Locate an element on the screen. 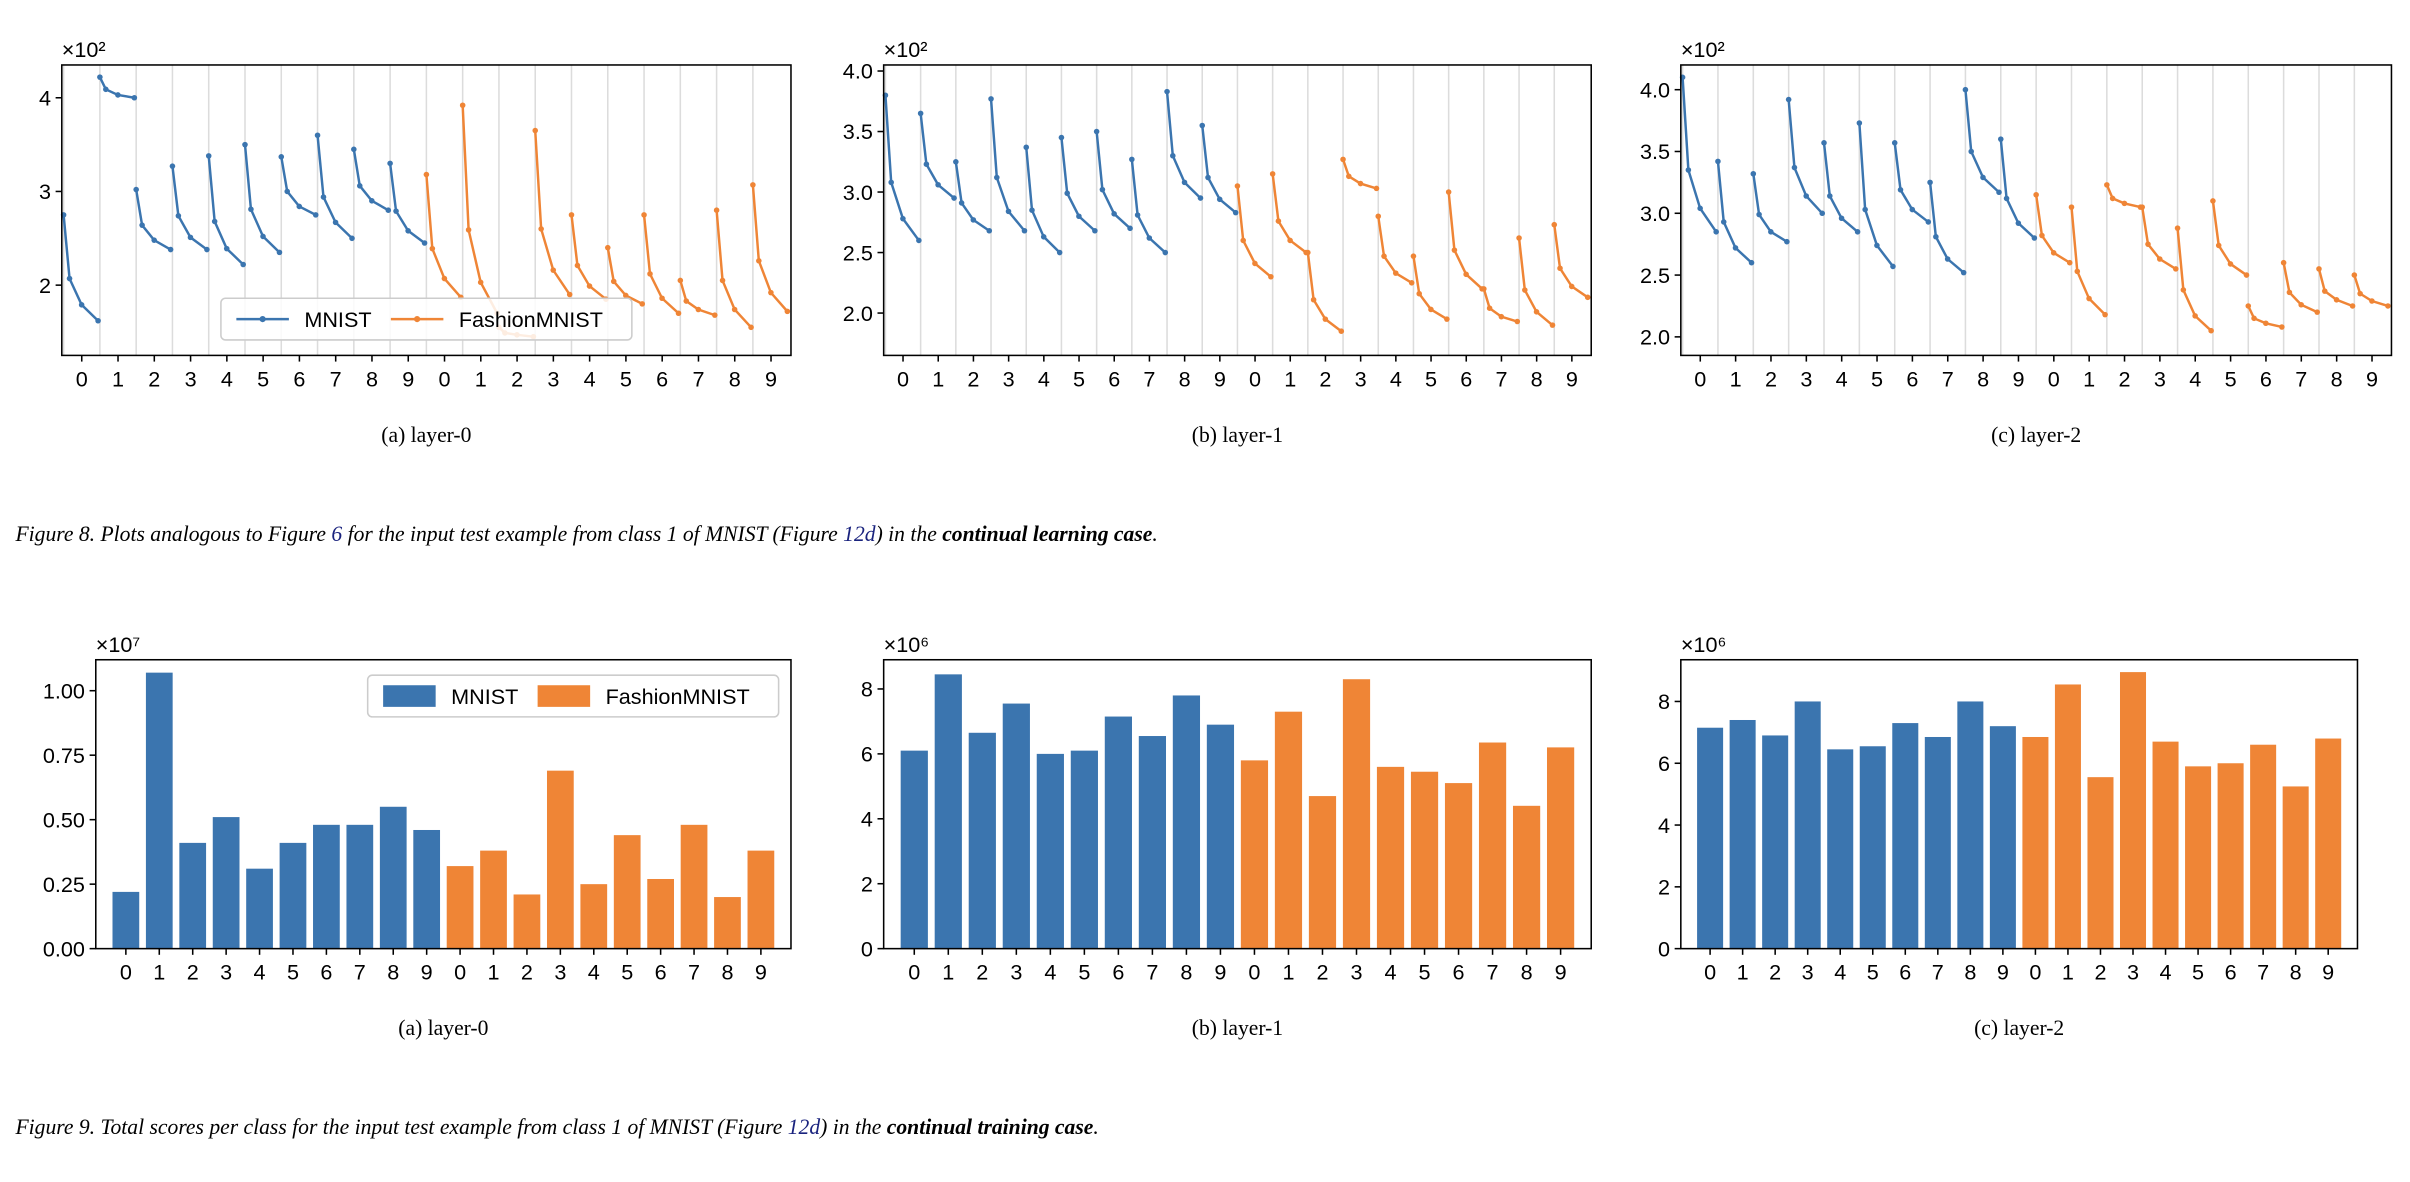  axes-frame is located at coordinates (1237, 804).